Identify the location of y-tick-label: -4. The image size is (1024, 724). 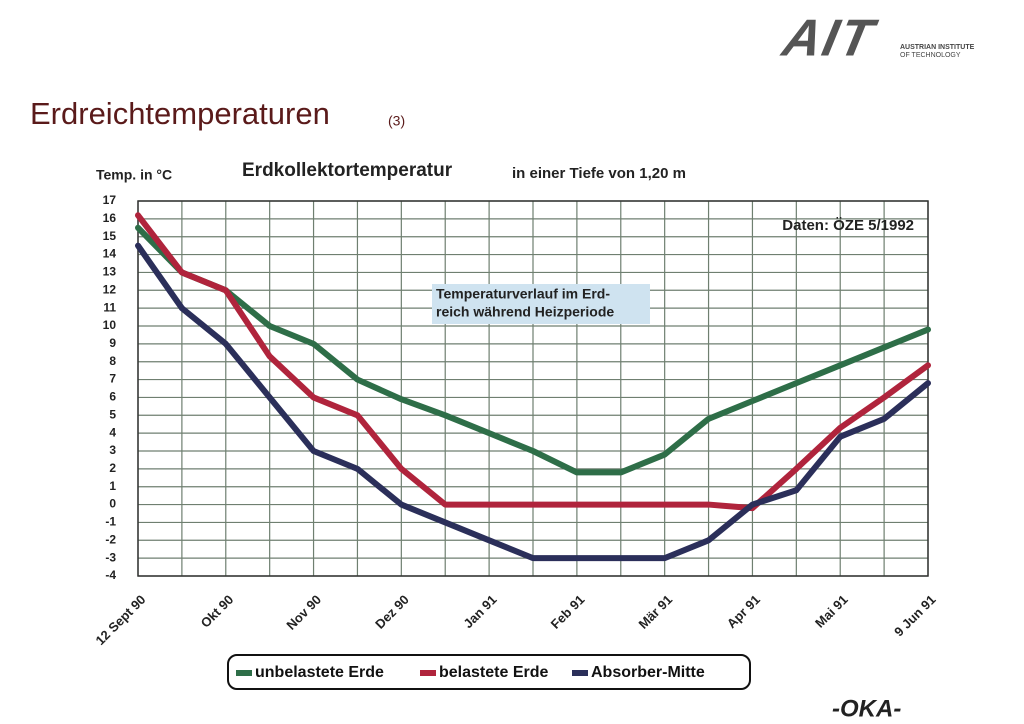
(110, 575).